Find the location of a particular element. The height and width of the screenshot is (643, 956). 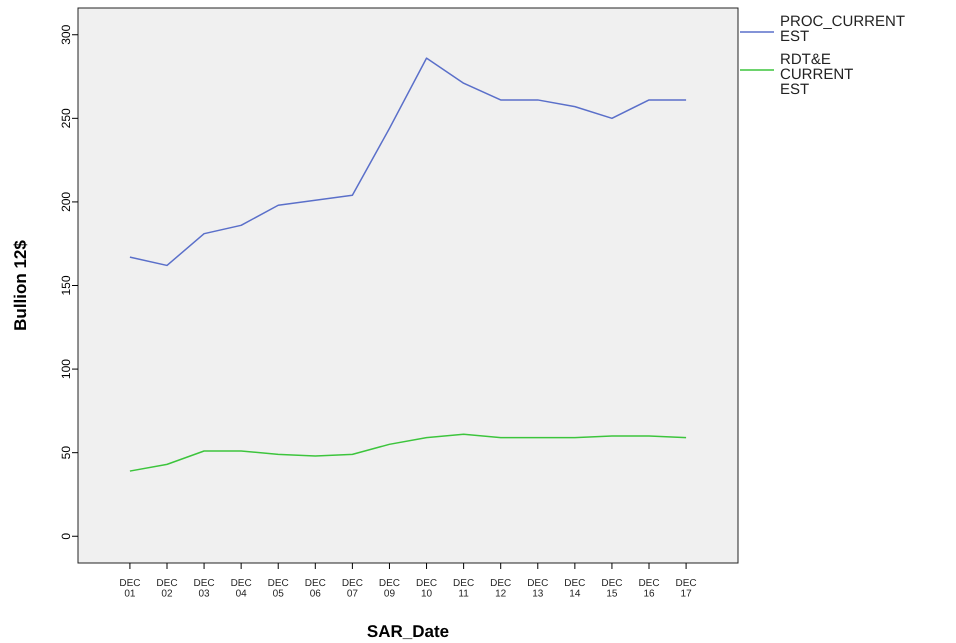

y-tick-label: 50 is located at coordinates (66, 453).